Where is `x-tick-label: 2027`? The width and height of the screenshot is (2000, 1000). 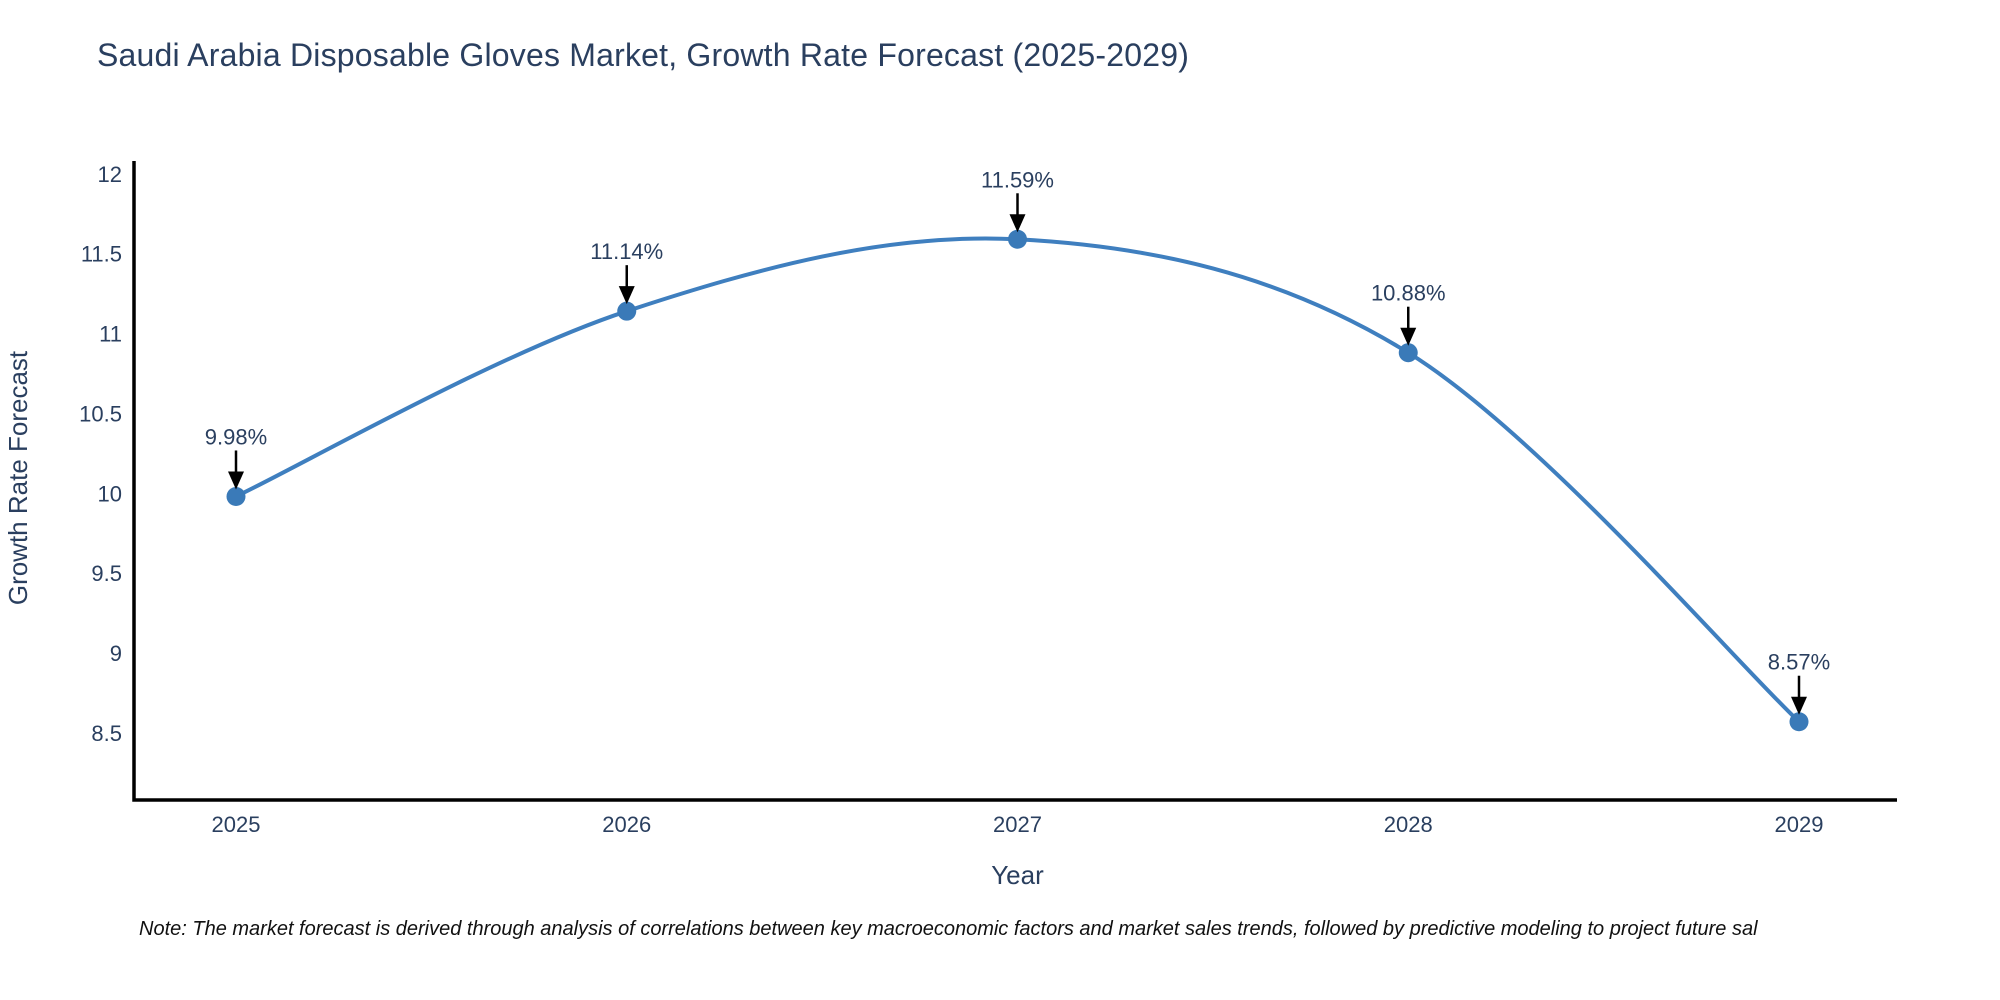
x-tick-label: 2027 is located at coordinates (1017, 824).